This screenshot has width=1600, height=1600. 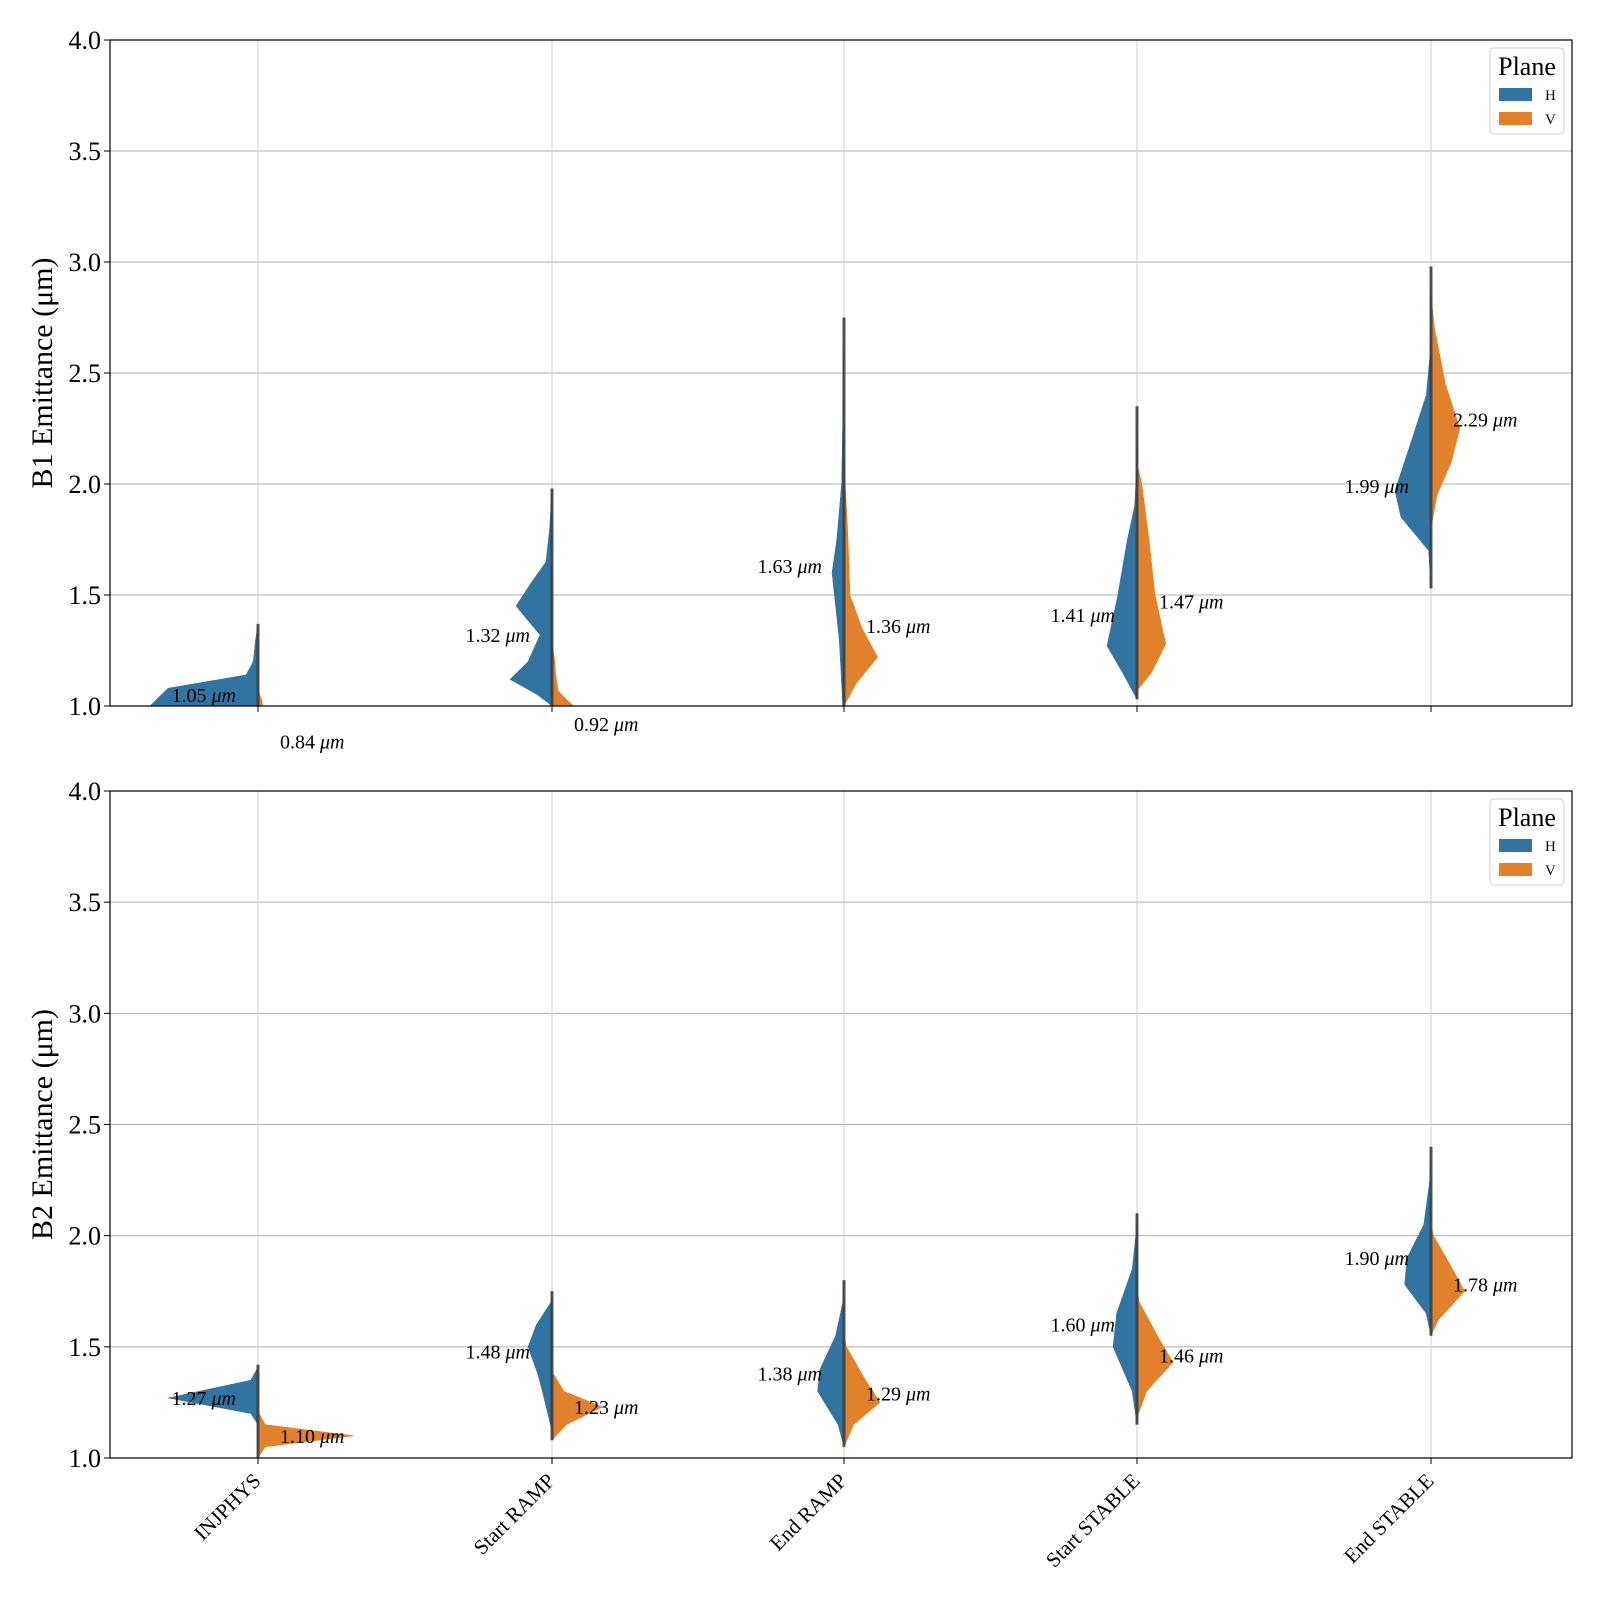 I want to click on violin-h-end-ramp, so click(x=838, y=511).